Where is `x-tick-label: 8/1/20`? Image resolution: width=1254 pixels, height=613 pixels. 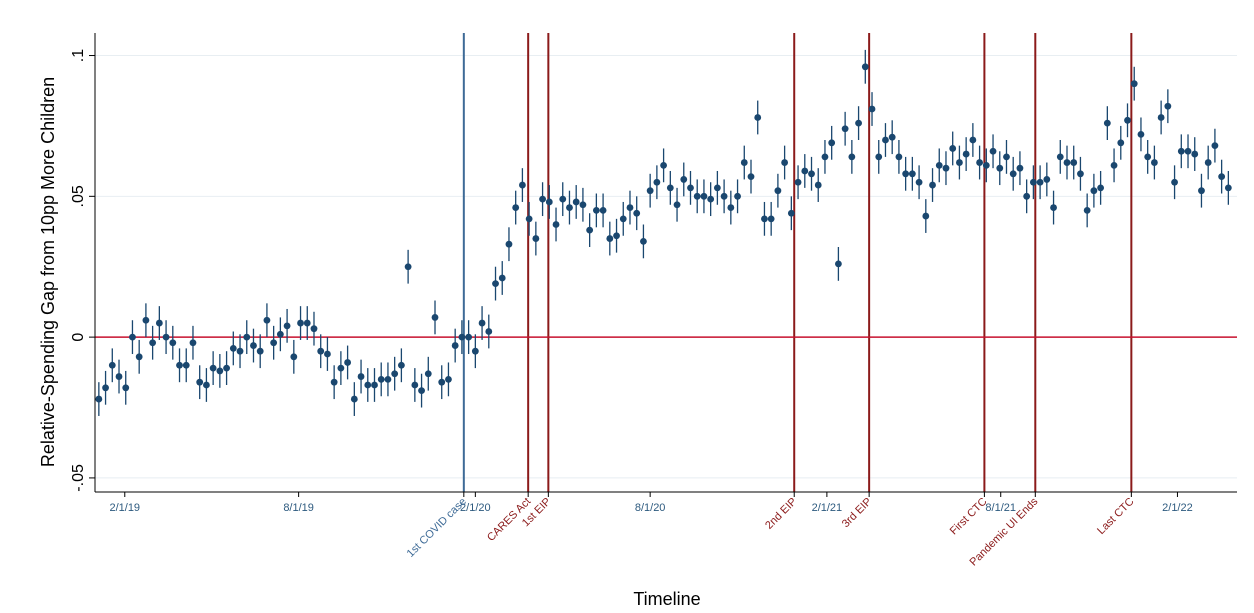 x-tick-label: 8/1/20 is located at coordinates (650, 508).